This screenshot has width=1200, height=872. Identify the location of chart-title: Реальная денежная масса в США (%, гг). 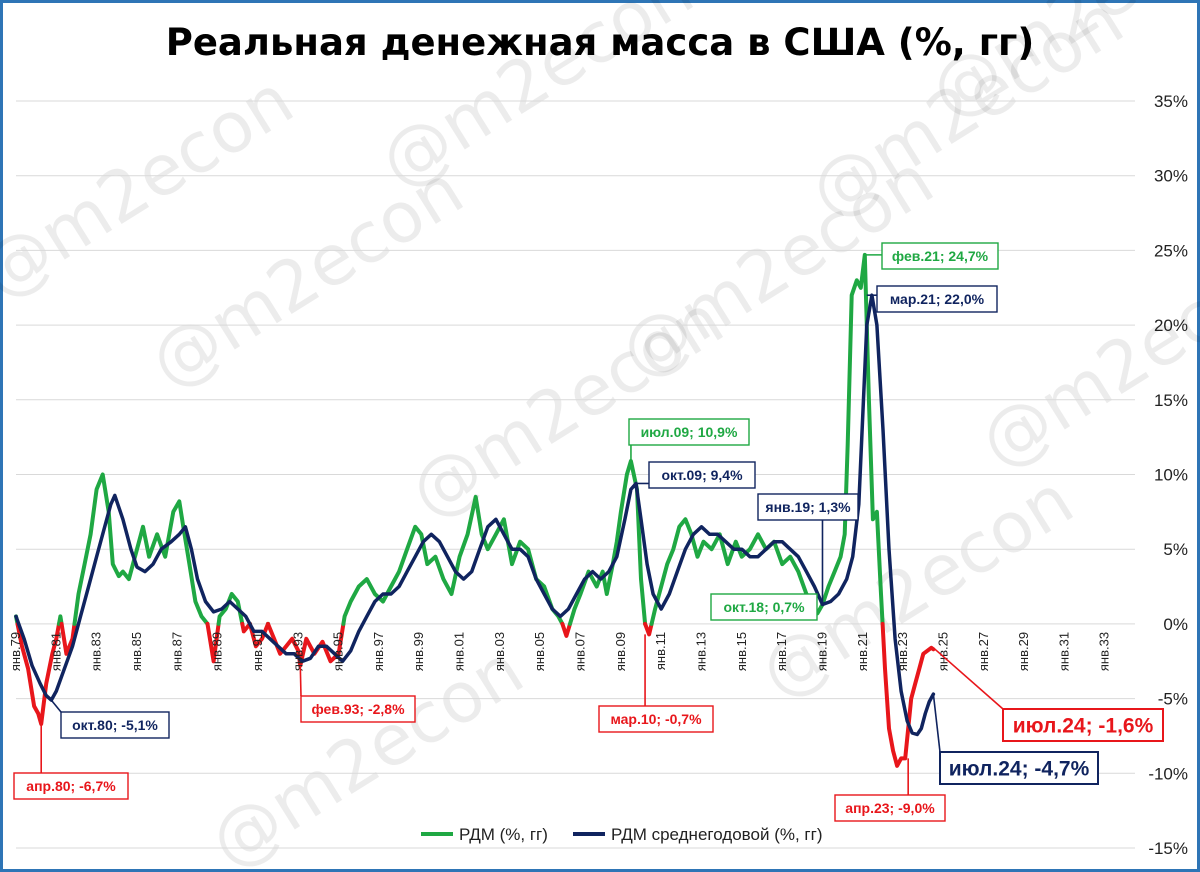
(600, 42).